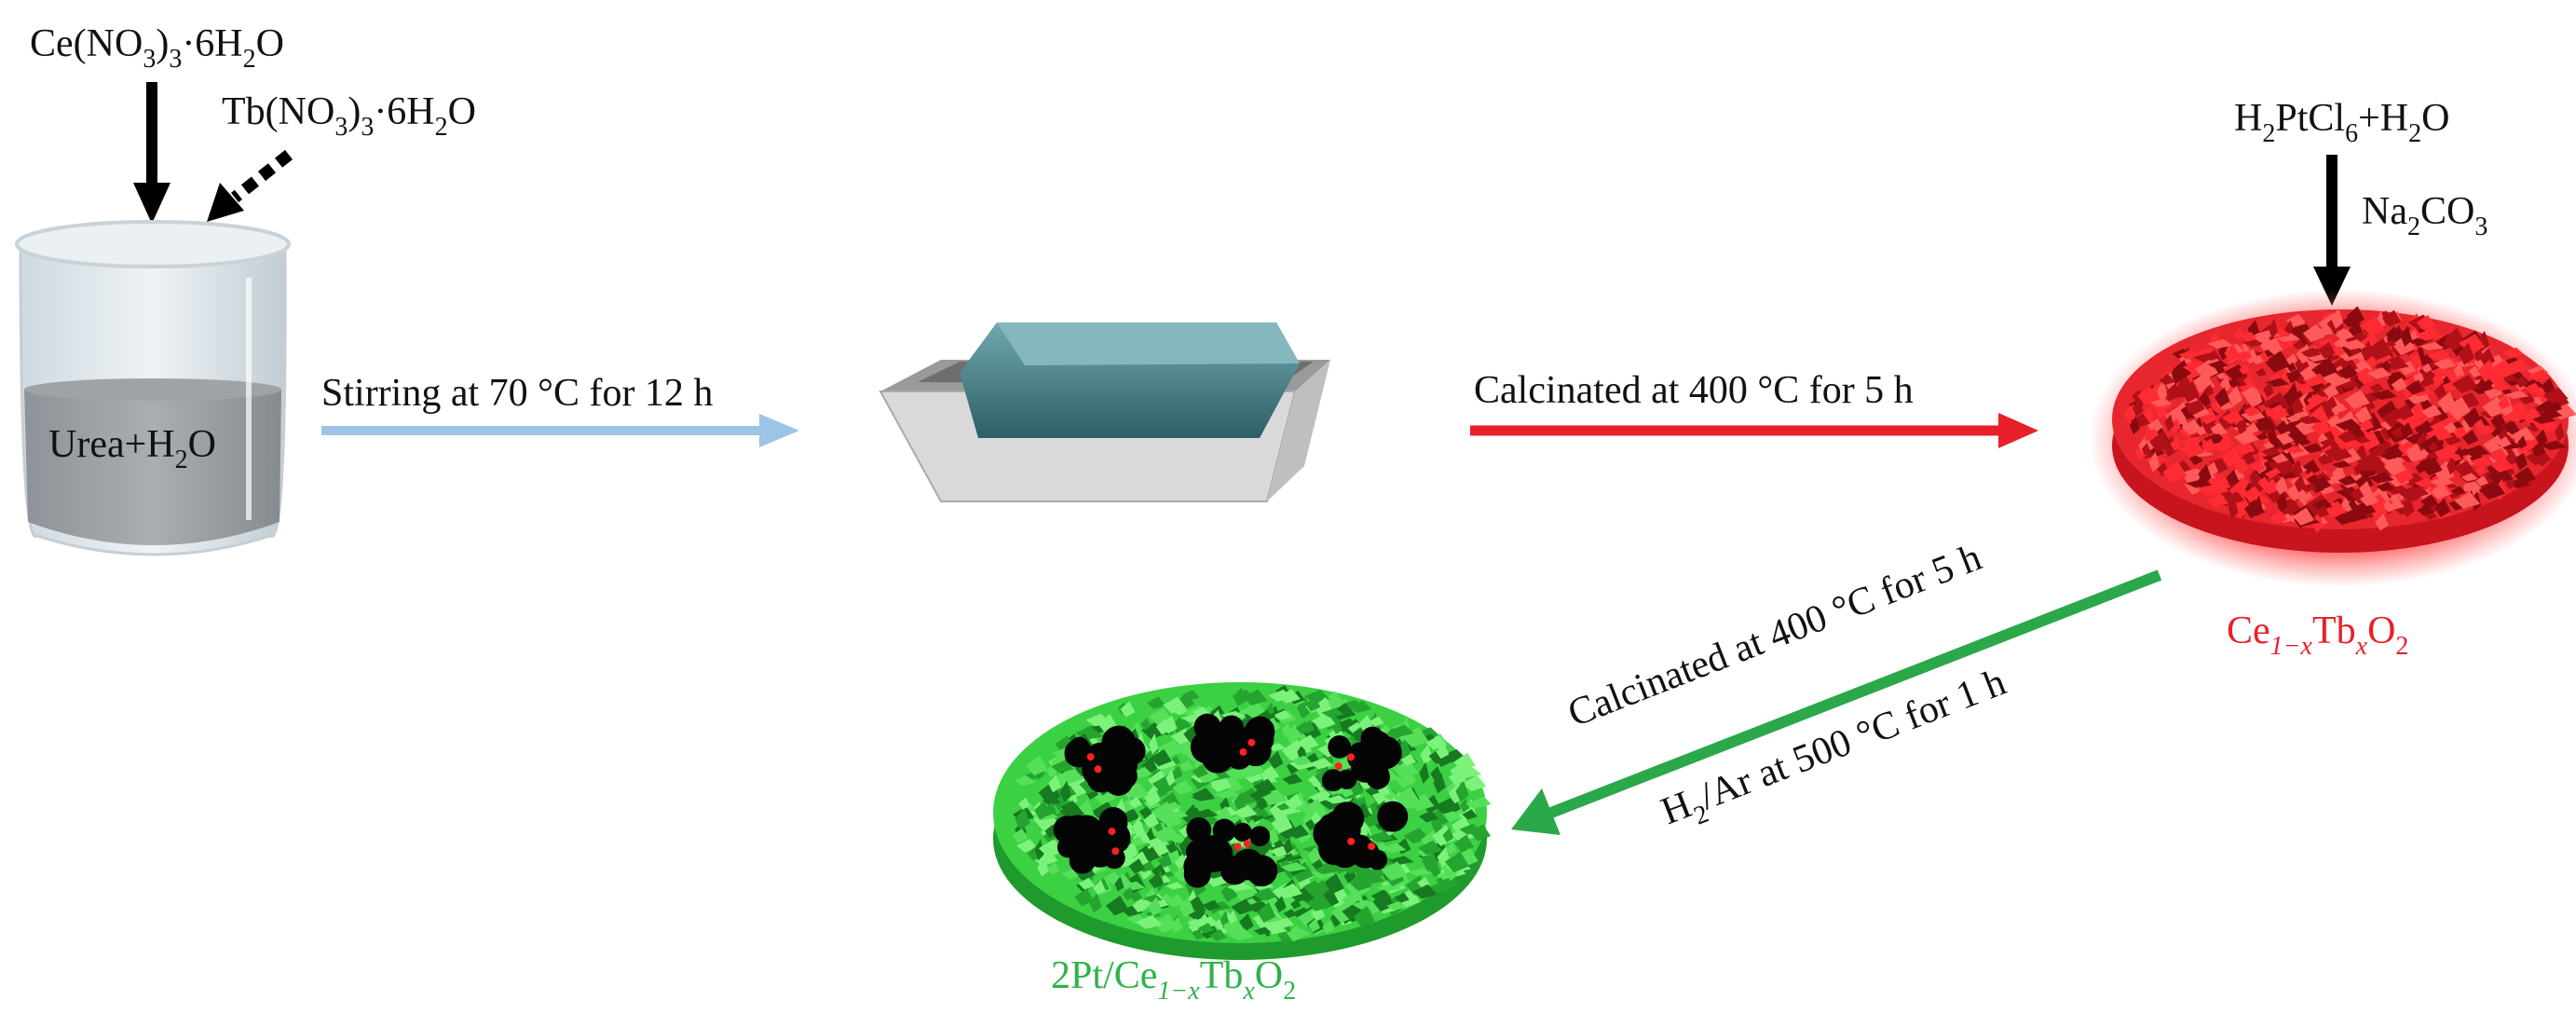 The height and width of the screenshot is (1014, 2576). I want to click on porous-disc-red, so click(2332, 438).